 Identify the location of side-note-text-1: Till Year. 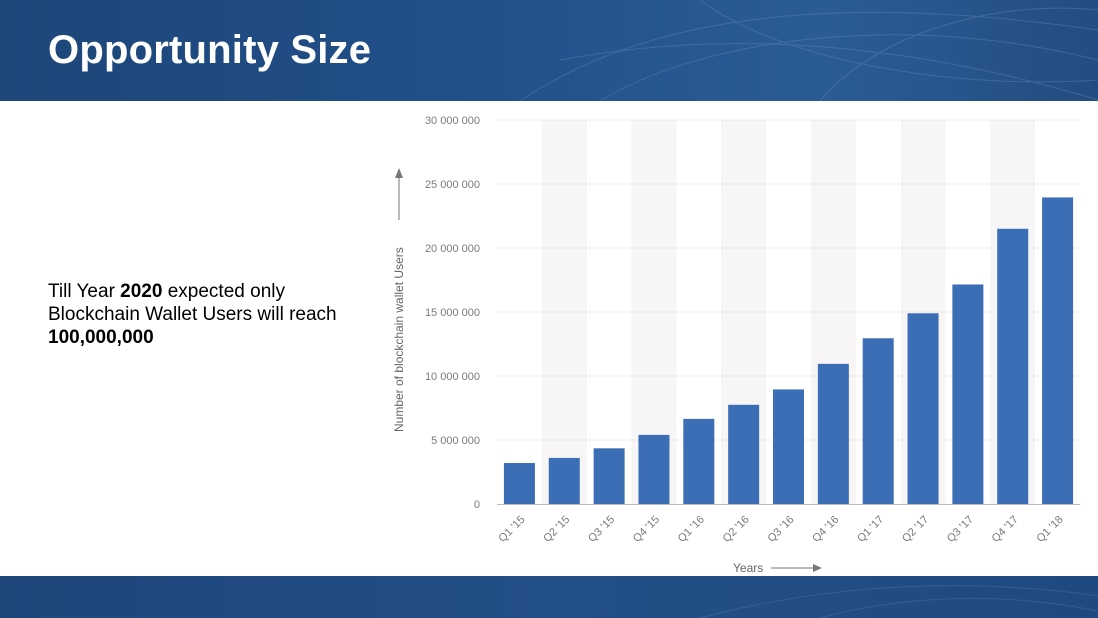
(84, 291).